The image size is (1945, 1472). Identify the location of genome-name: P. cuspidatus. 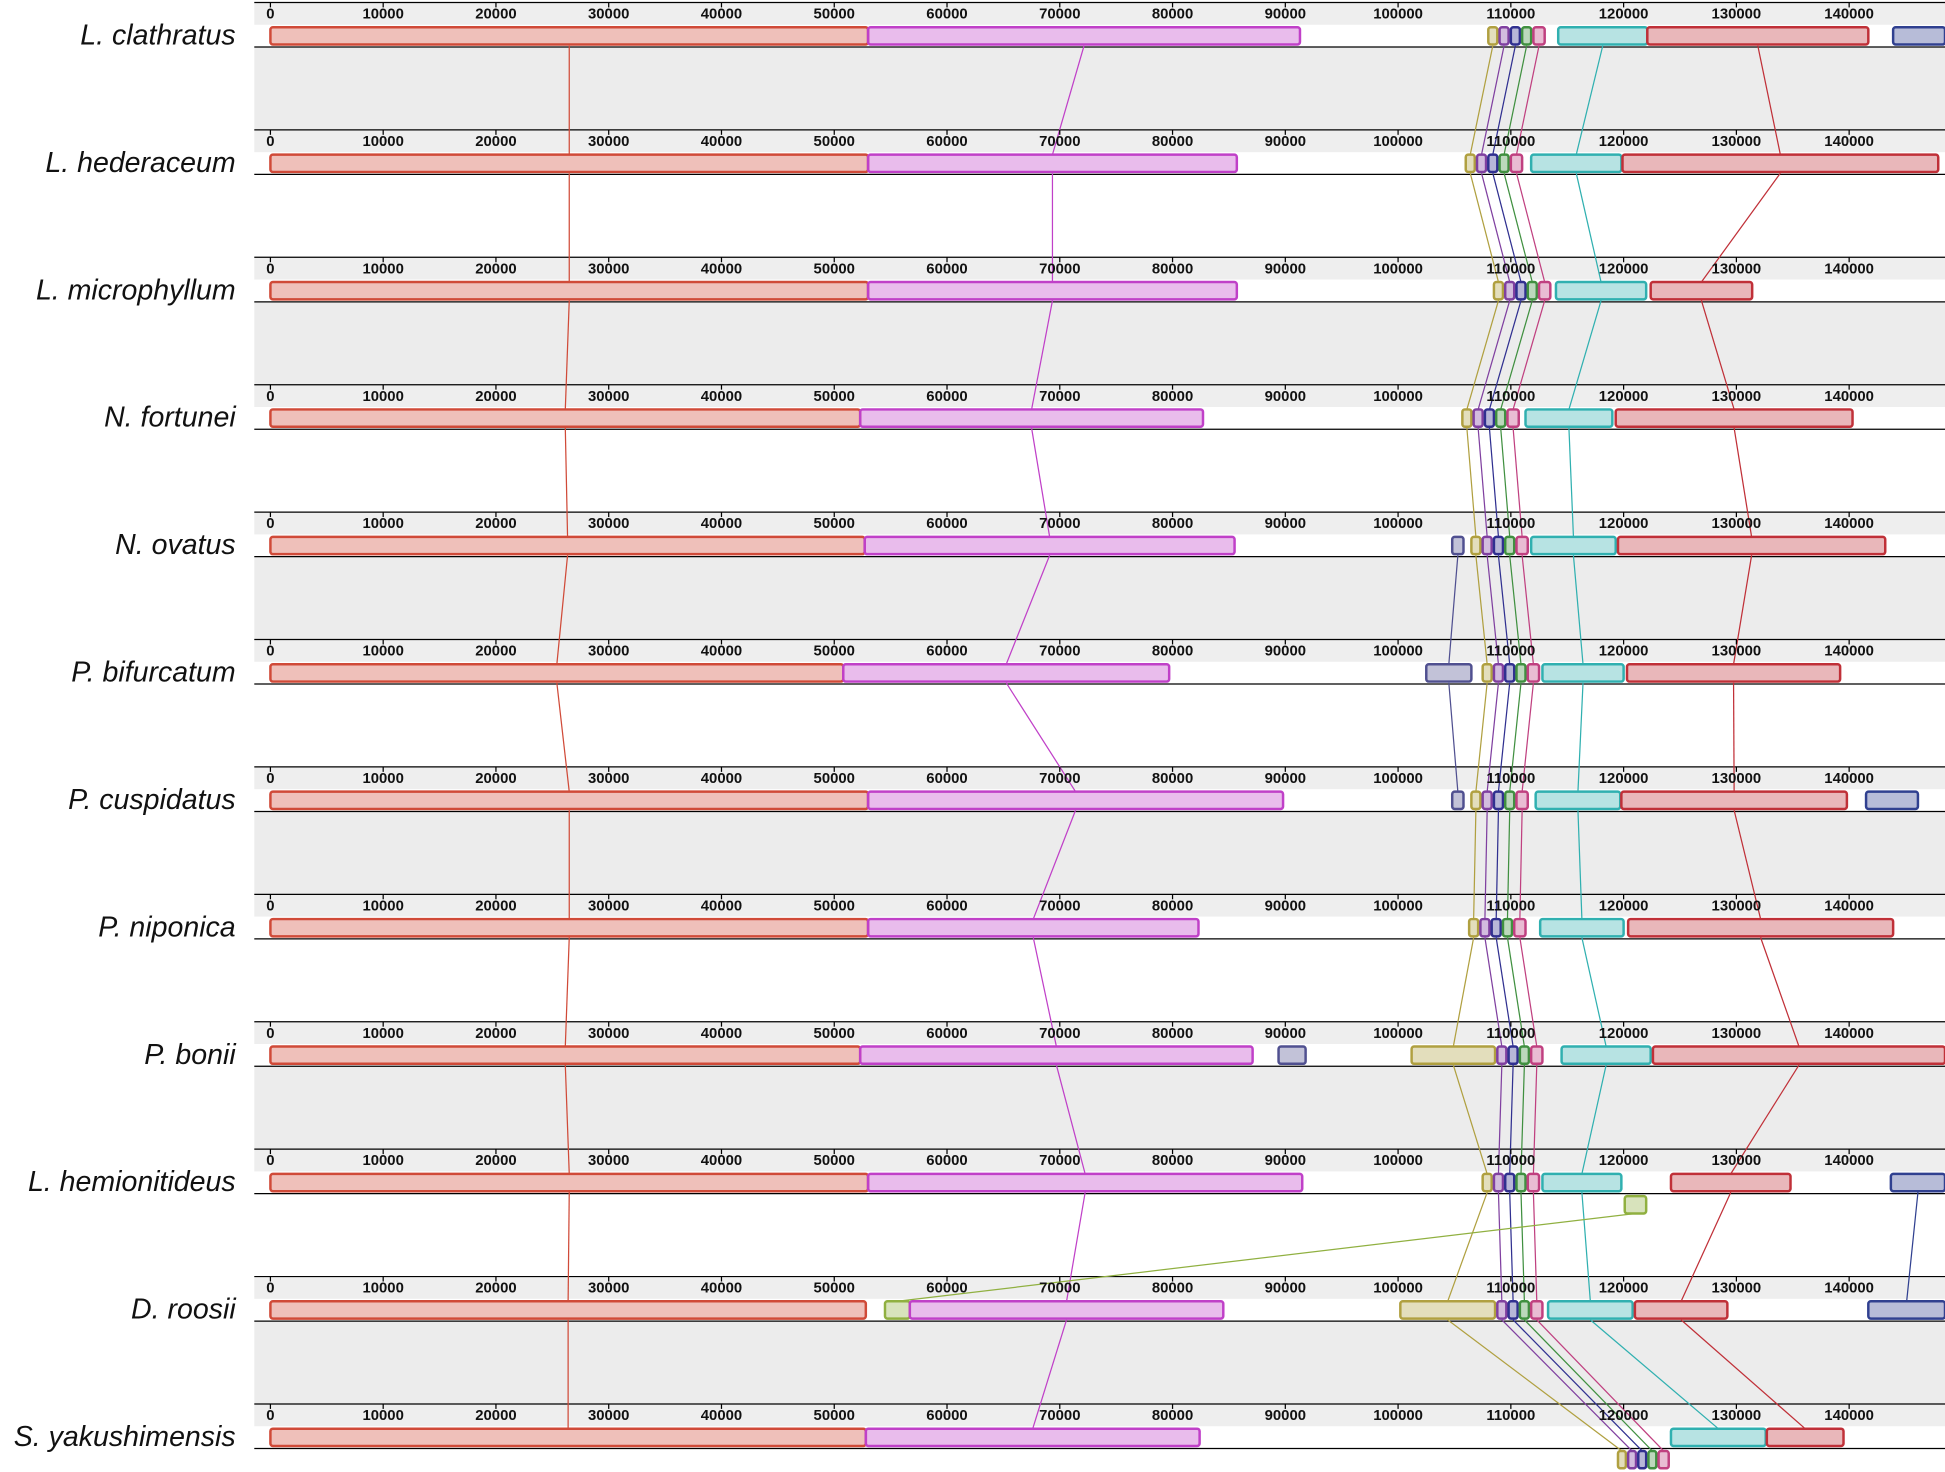
(152, 800).